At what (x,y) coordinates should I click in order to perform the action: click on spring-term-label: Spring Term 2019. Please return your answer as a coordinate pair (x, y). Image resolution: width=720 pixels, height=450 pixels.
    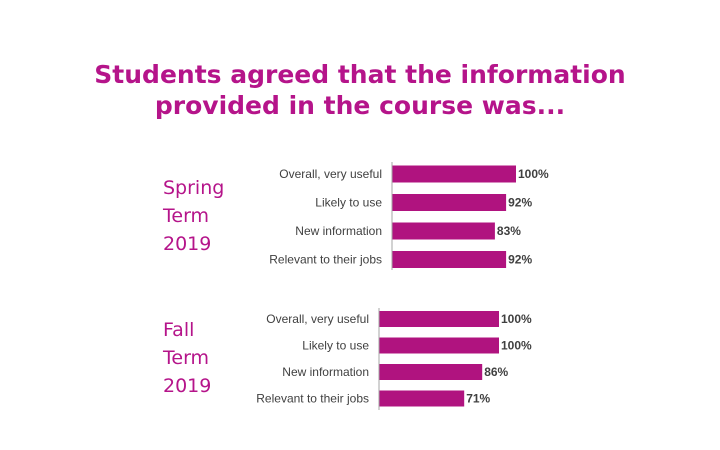
    Looking at the image, I should click on (193, 216).